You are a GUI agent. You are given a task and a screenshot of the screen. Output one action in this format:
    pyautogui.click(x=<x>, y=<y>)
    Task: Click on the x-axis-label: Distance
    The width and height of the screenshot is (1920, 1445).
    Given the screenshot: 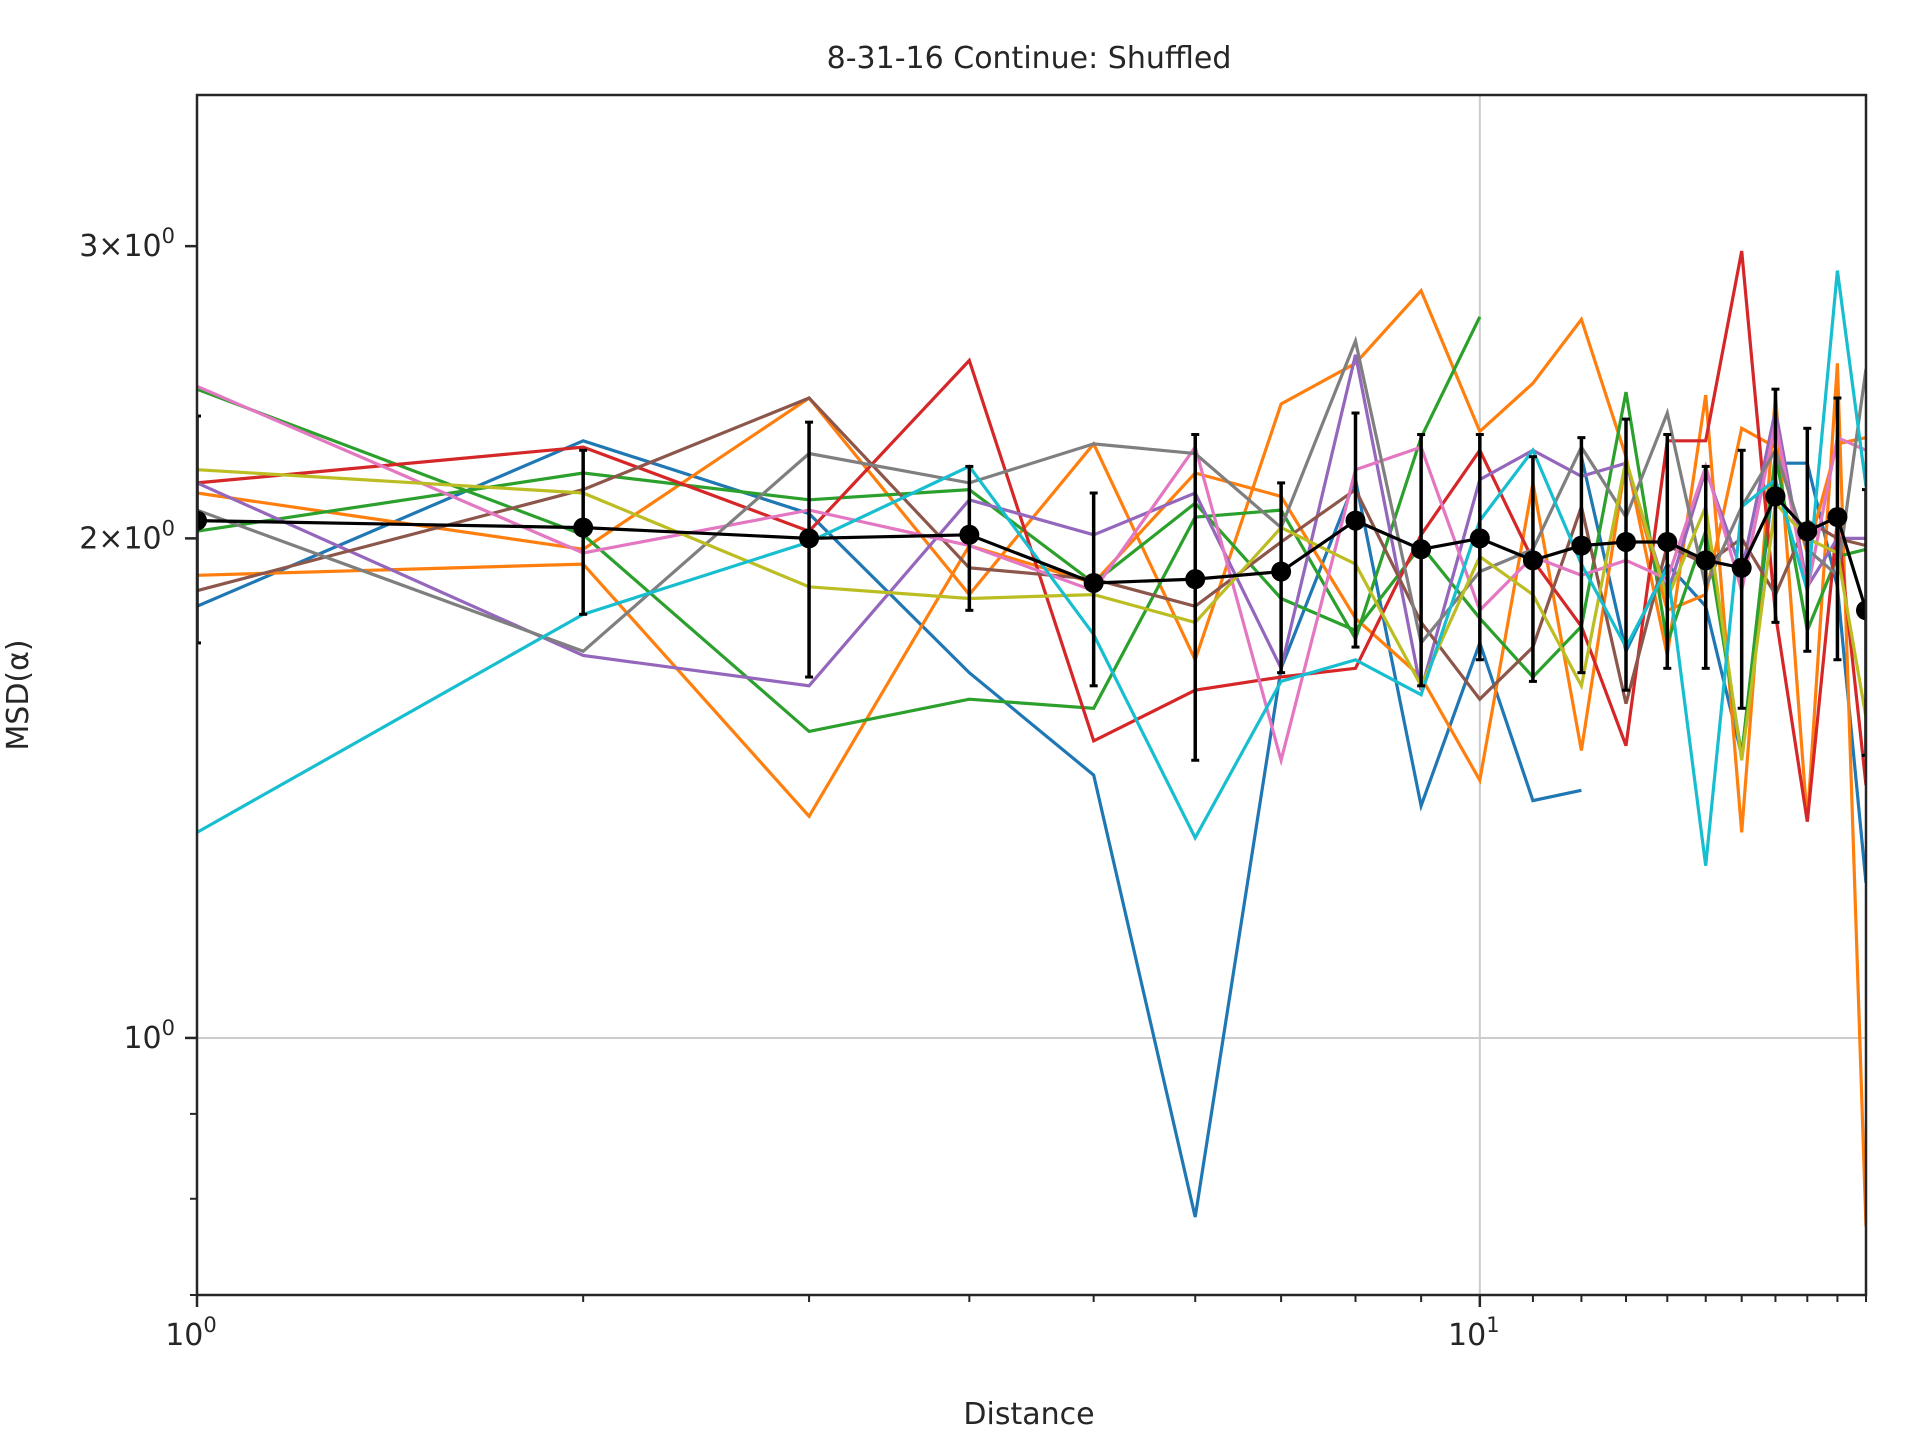 What is the action you would take?
    pyautogui.click(x=1028, y=1414)
    